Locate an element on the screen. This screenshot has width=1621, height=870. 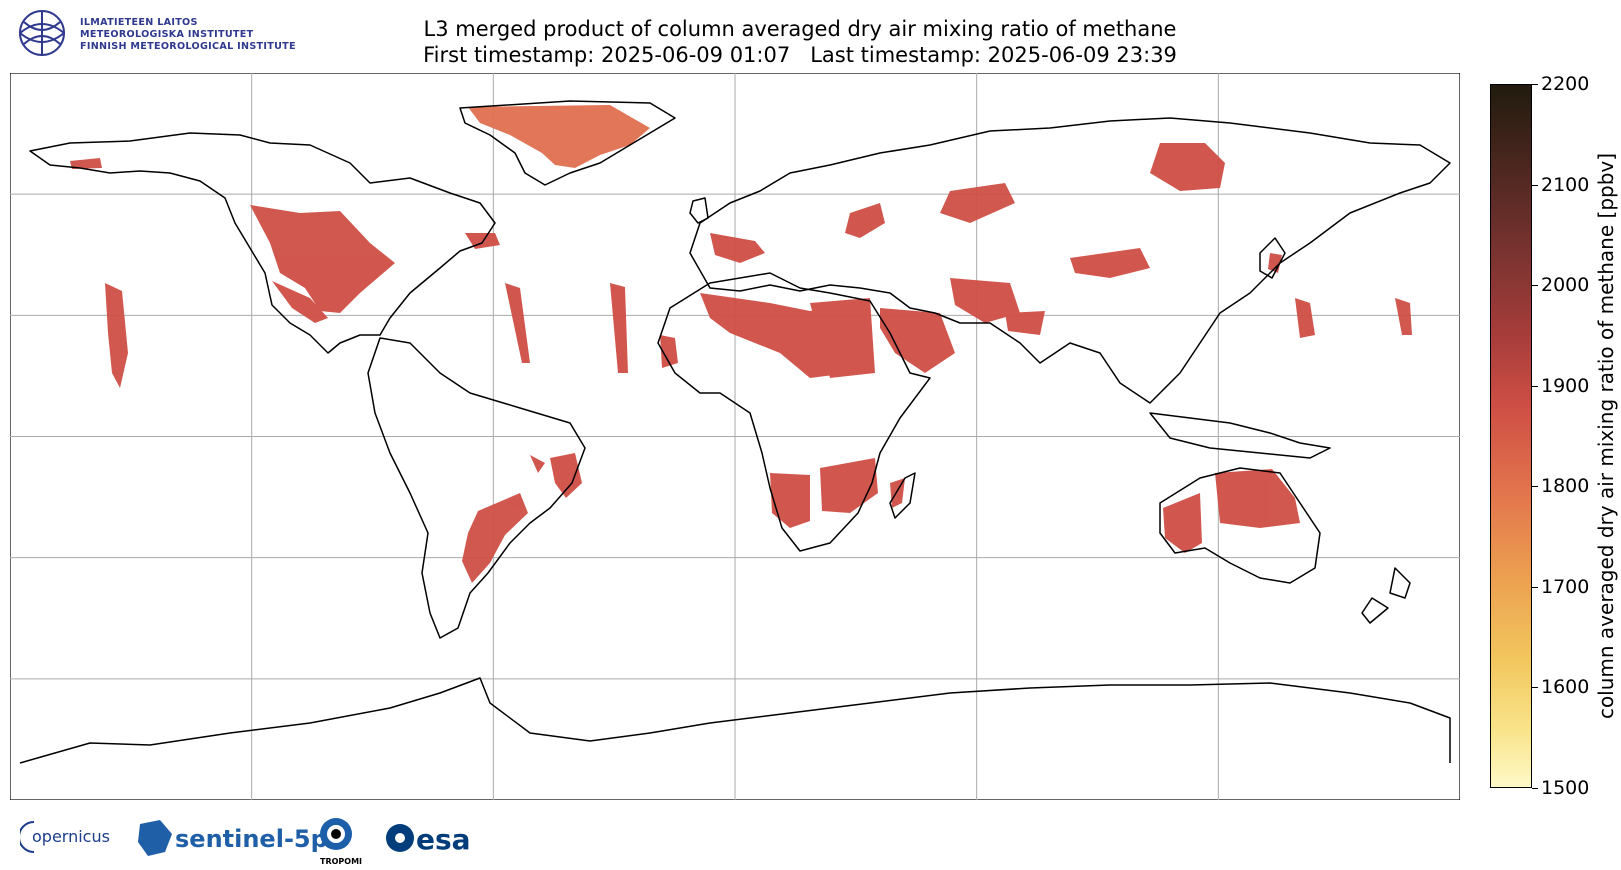
data-mexico is located at coordinates (300, 302).